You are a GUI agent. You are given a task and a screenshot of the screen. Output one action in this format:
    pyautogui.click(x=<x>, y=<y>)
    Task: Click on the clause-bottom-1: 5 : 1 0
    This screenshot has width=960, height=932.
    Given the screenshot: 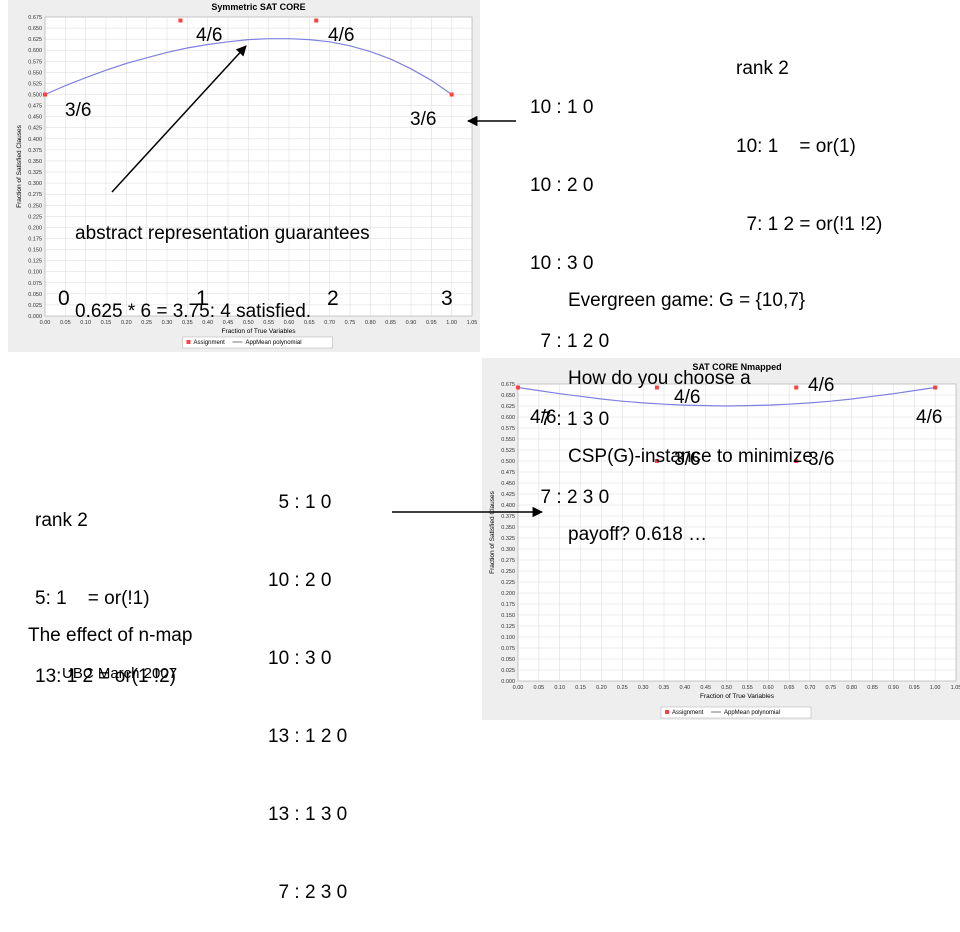 What is the action you would take?
    pyautogui.click(x=300, y=502)
    